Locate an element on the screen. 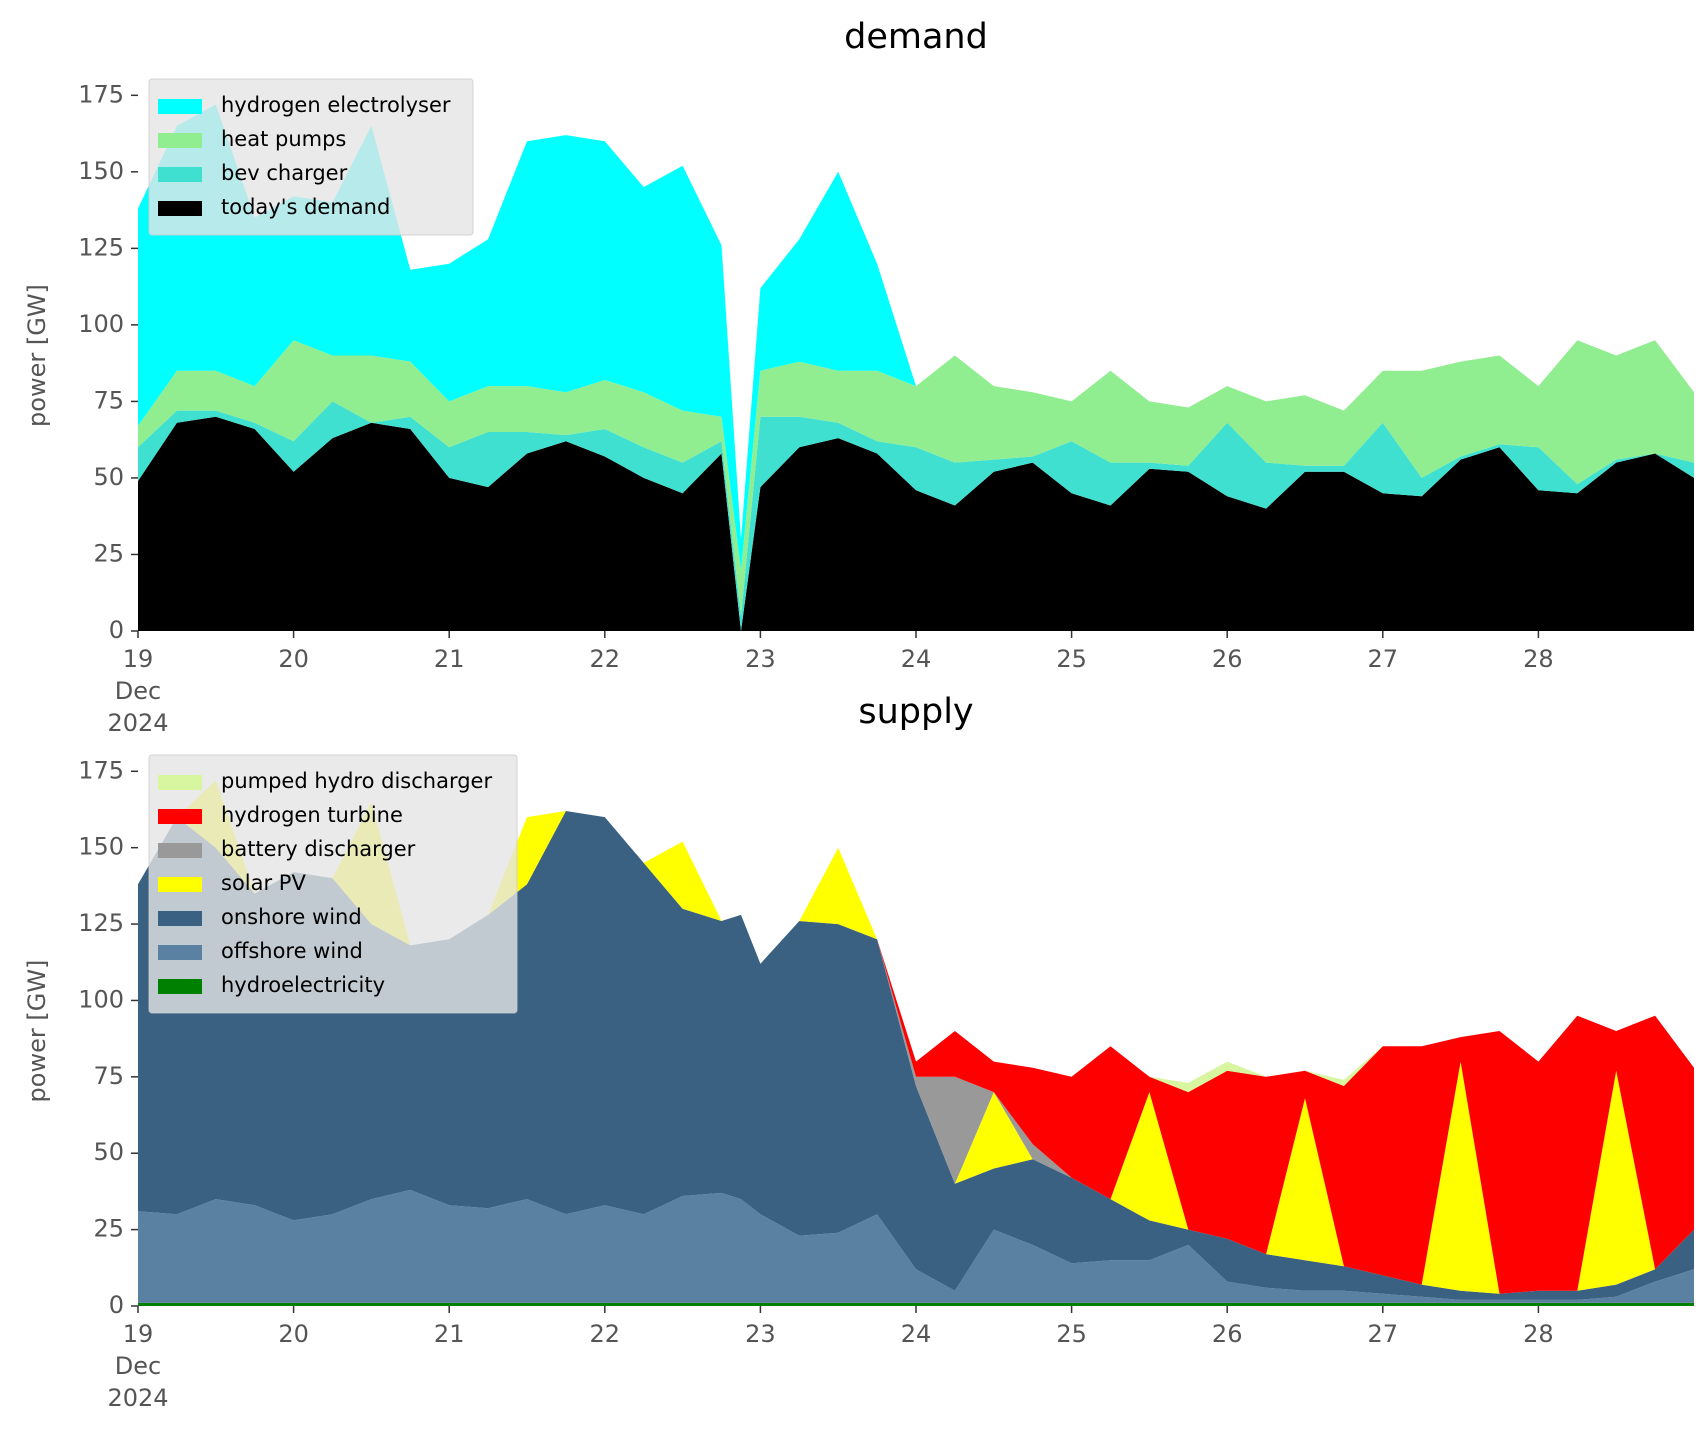 Image resolution: width=1706 pixels, height=1431 pixels. chart-title: supply is located at coordinates (915, 712).